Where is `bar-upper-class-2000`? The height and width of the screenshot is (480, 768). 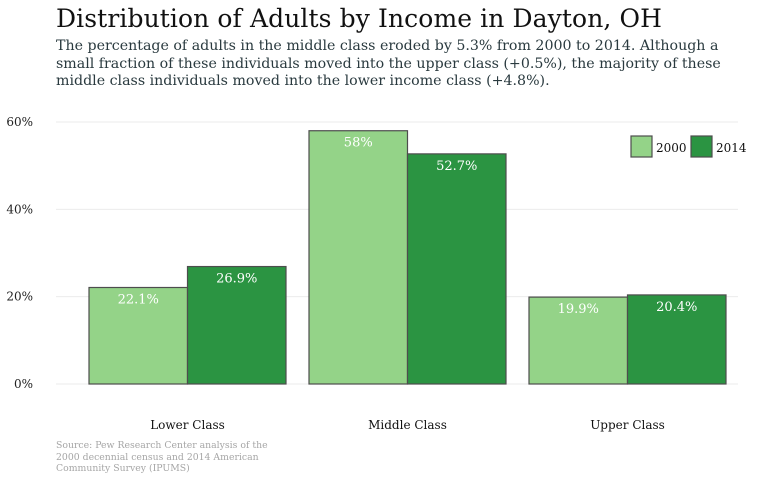 bar-upper-class-2000 is located at coordinates (578, 340).